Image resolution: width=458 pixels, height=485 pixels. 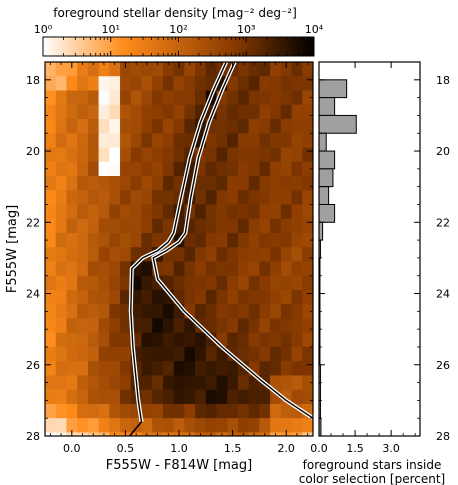 I want to click on histogram-y-tick-label: 26, so click(x=443, y=365).